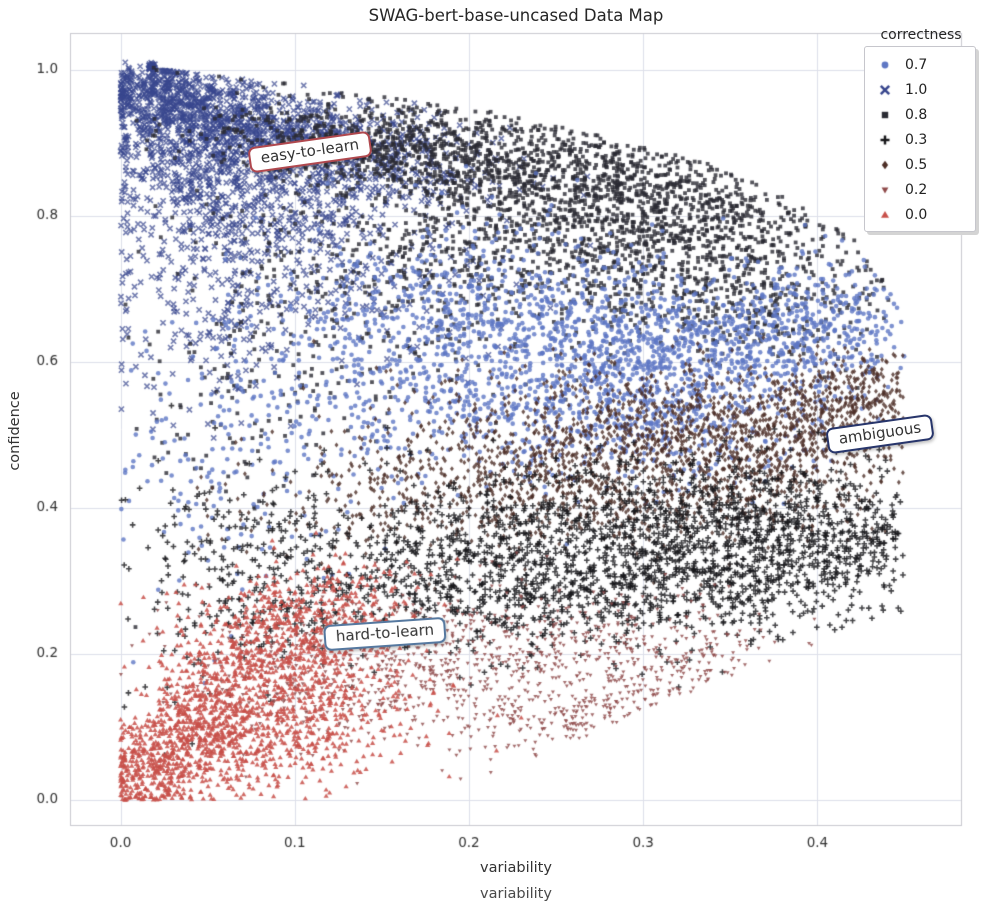 The height and width of the screenshot is (902, 986). Describe the element at coordinates (516, 894) in the screenshot. I see `x-axis-label-clipped: variability` at that location.